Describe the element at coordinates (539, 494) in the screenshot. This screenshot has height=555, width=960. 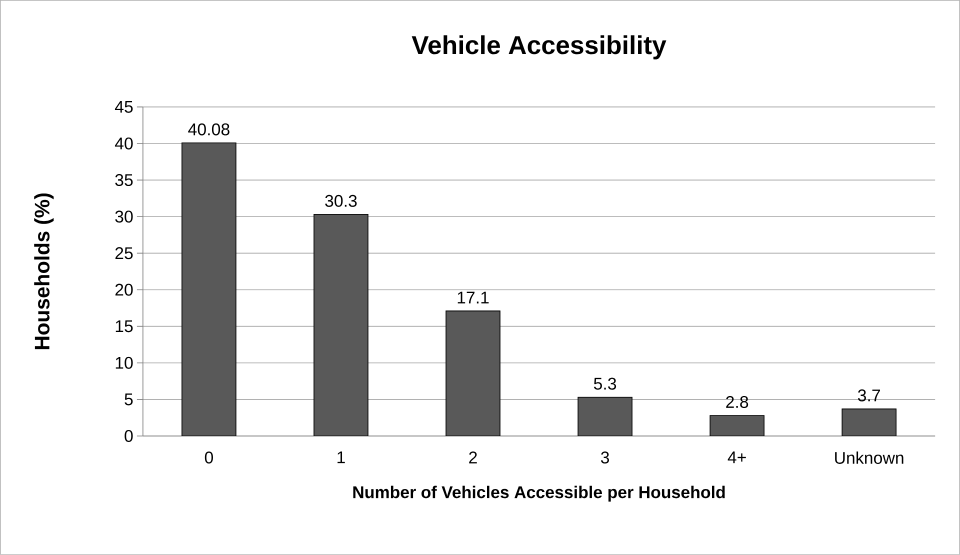
I see `x-axis-title: Number of Vehicles Accessible per Household` at that location.